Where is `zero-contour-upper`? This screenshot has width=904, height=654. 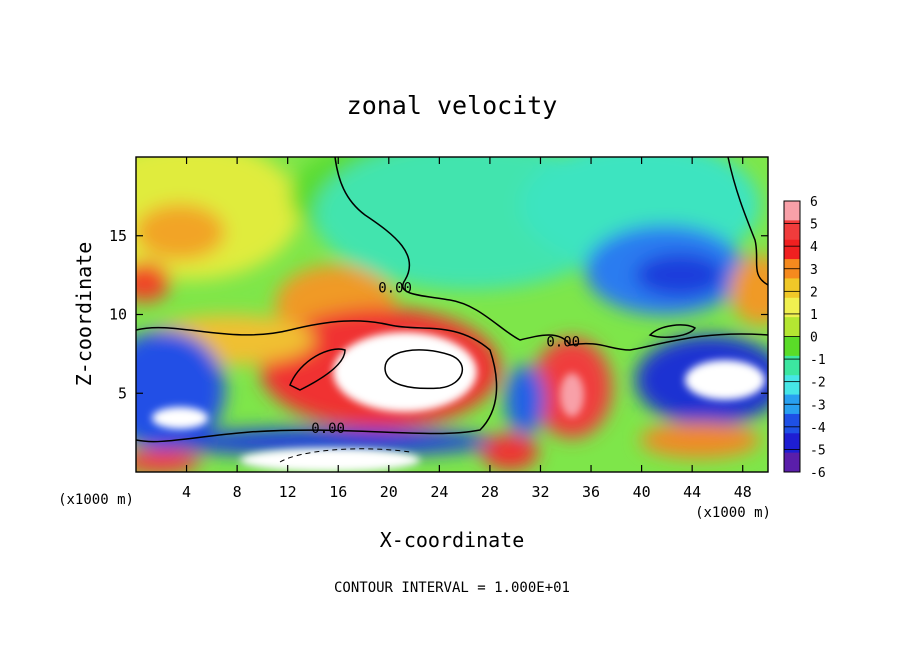 zero-contour-upper is located at coordinates (551, 254).